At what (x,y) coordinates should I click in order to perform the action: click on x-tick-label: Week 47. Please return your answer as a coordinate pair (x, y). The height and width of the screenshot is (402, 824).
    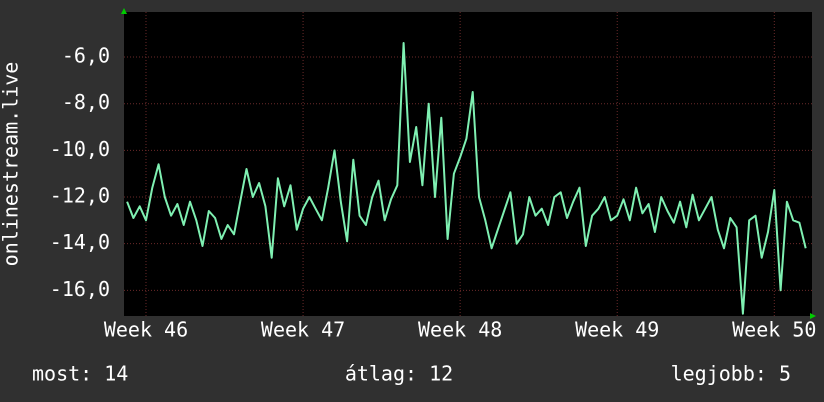
    Looking at the image, I should click on (303, 330).